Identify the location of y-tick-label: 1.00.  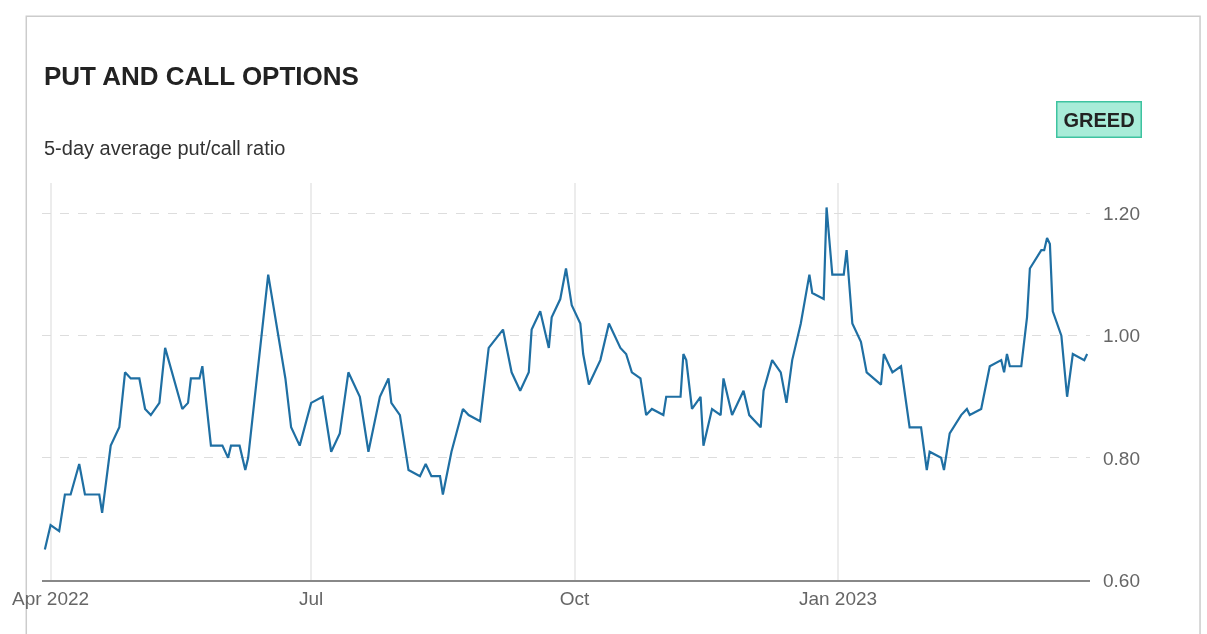
(1121, 336).